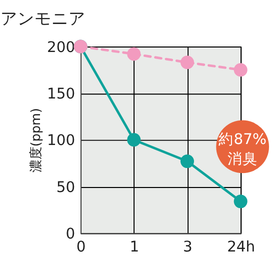 This screenshot has width=274, height=268. I want to click on x-tick-label: 24h, so click(241, 247).